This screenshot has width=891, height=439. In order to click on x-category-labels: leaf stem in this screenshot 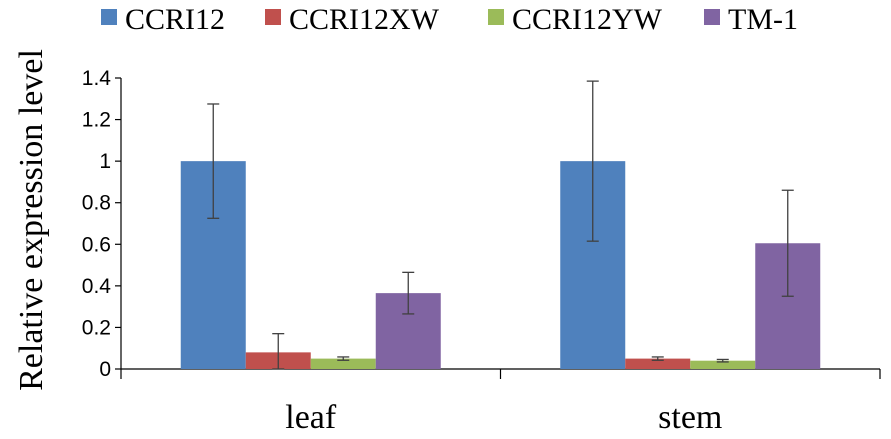, I will do `click(503, 417)`.